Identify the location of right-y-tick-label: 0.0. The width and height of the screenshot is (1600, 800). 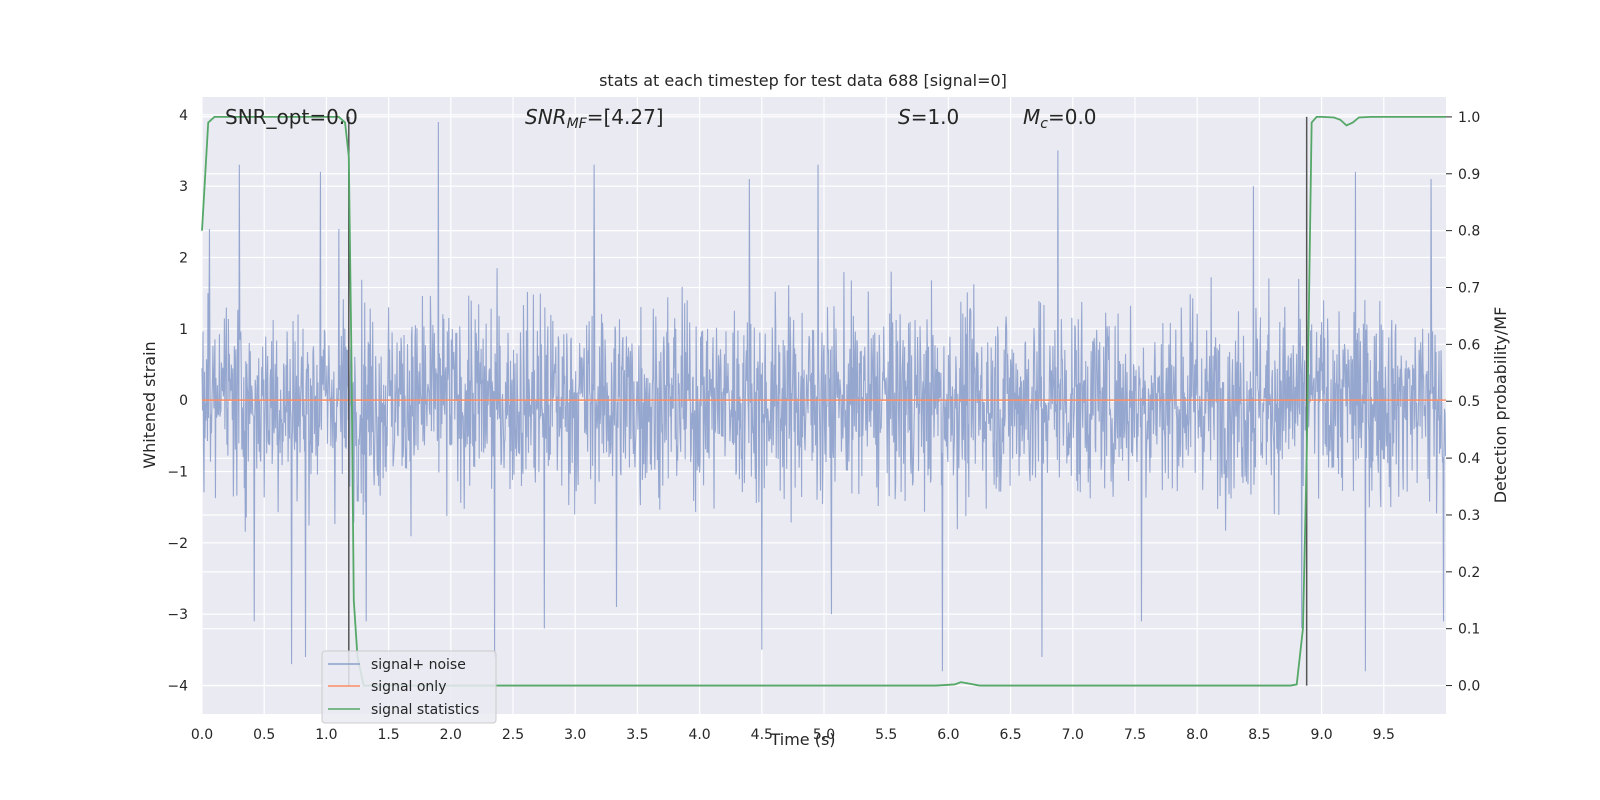
(1469, 687).